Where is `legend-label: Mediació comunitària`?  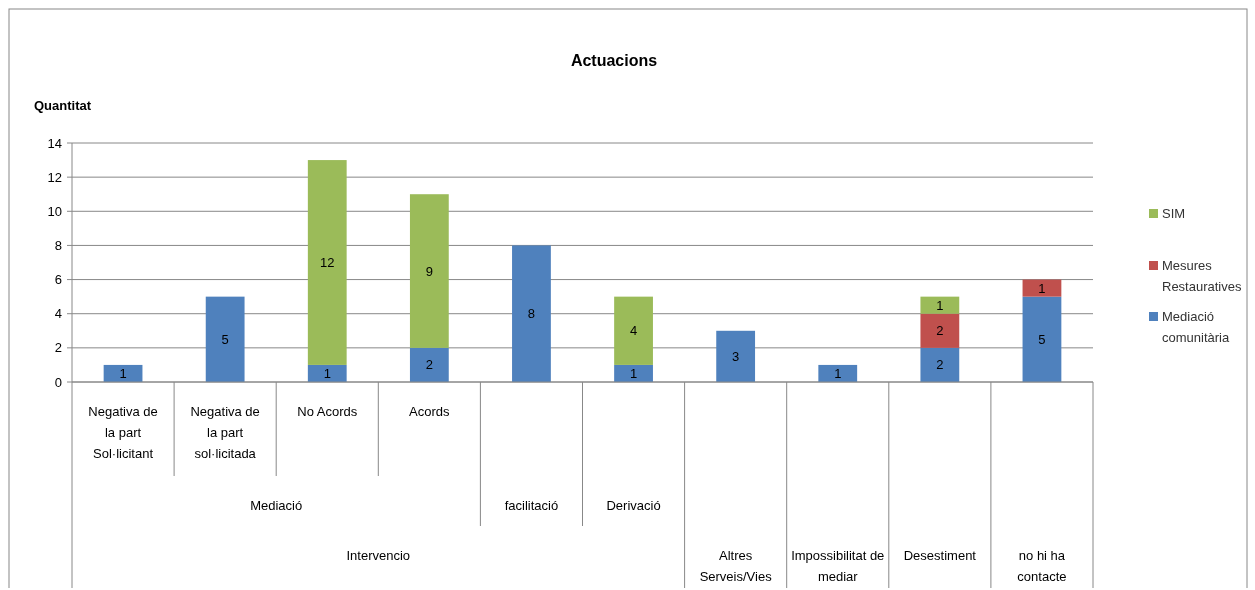 legend-label: Mediació comunitària is located at coordinates (1196, 327).